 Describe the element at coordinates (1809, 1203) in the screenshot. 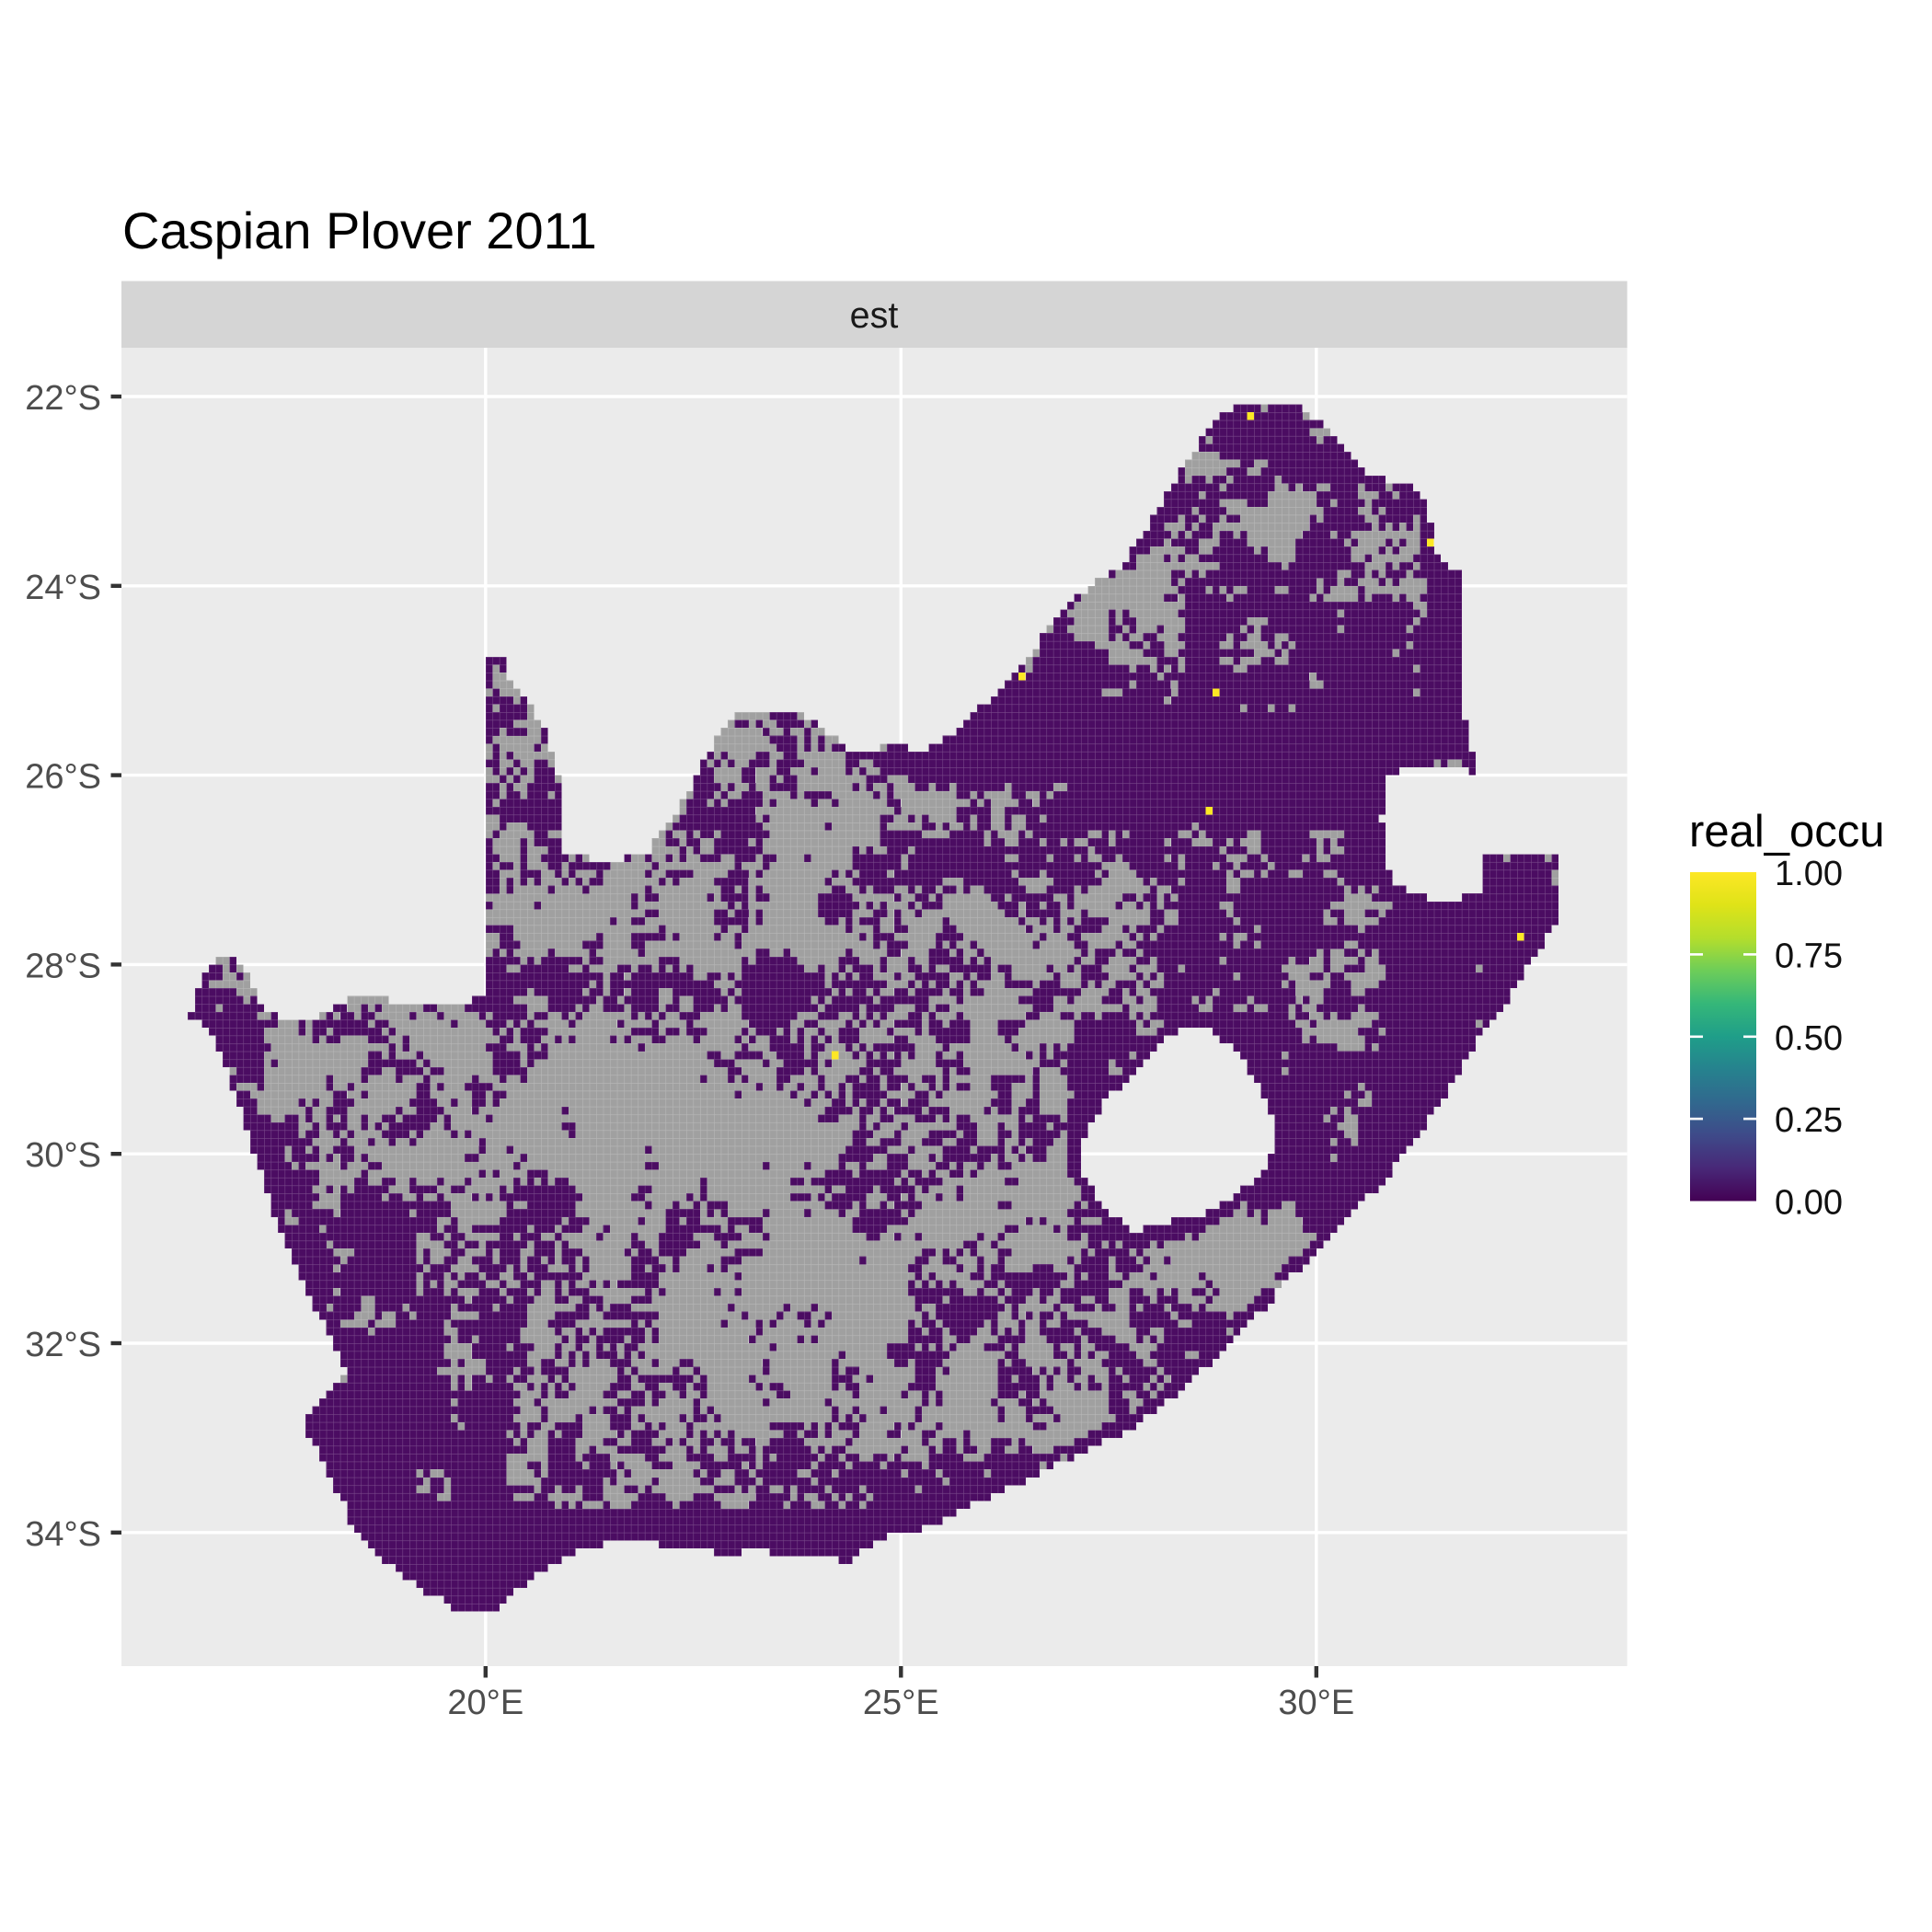

I see `svg-text: 0.00` at that location.